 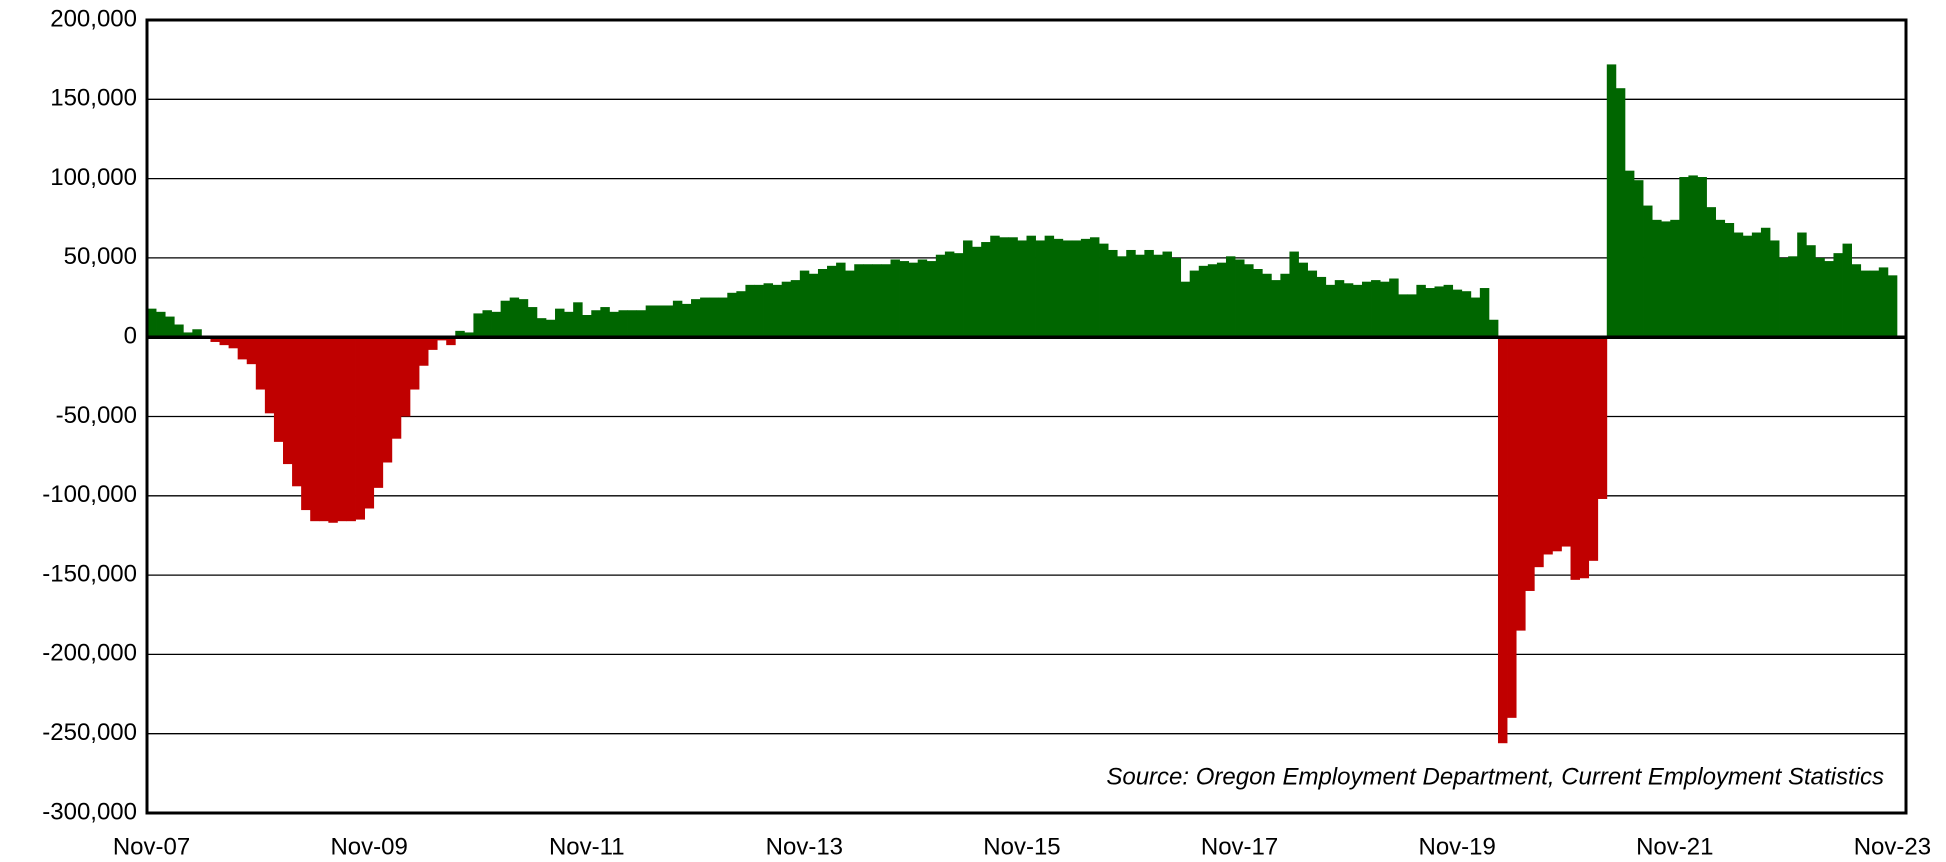 I want to click on x-tick-label: Nov-19, so click(x=1456, y=846).